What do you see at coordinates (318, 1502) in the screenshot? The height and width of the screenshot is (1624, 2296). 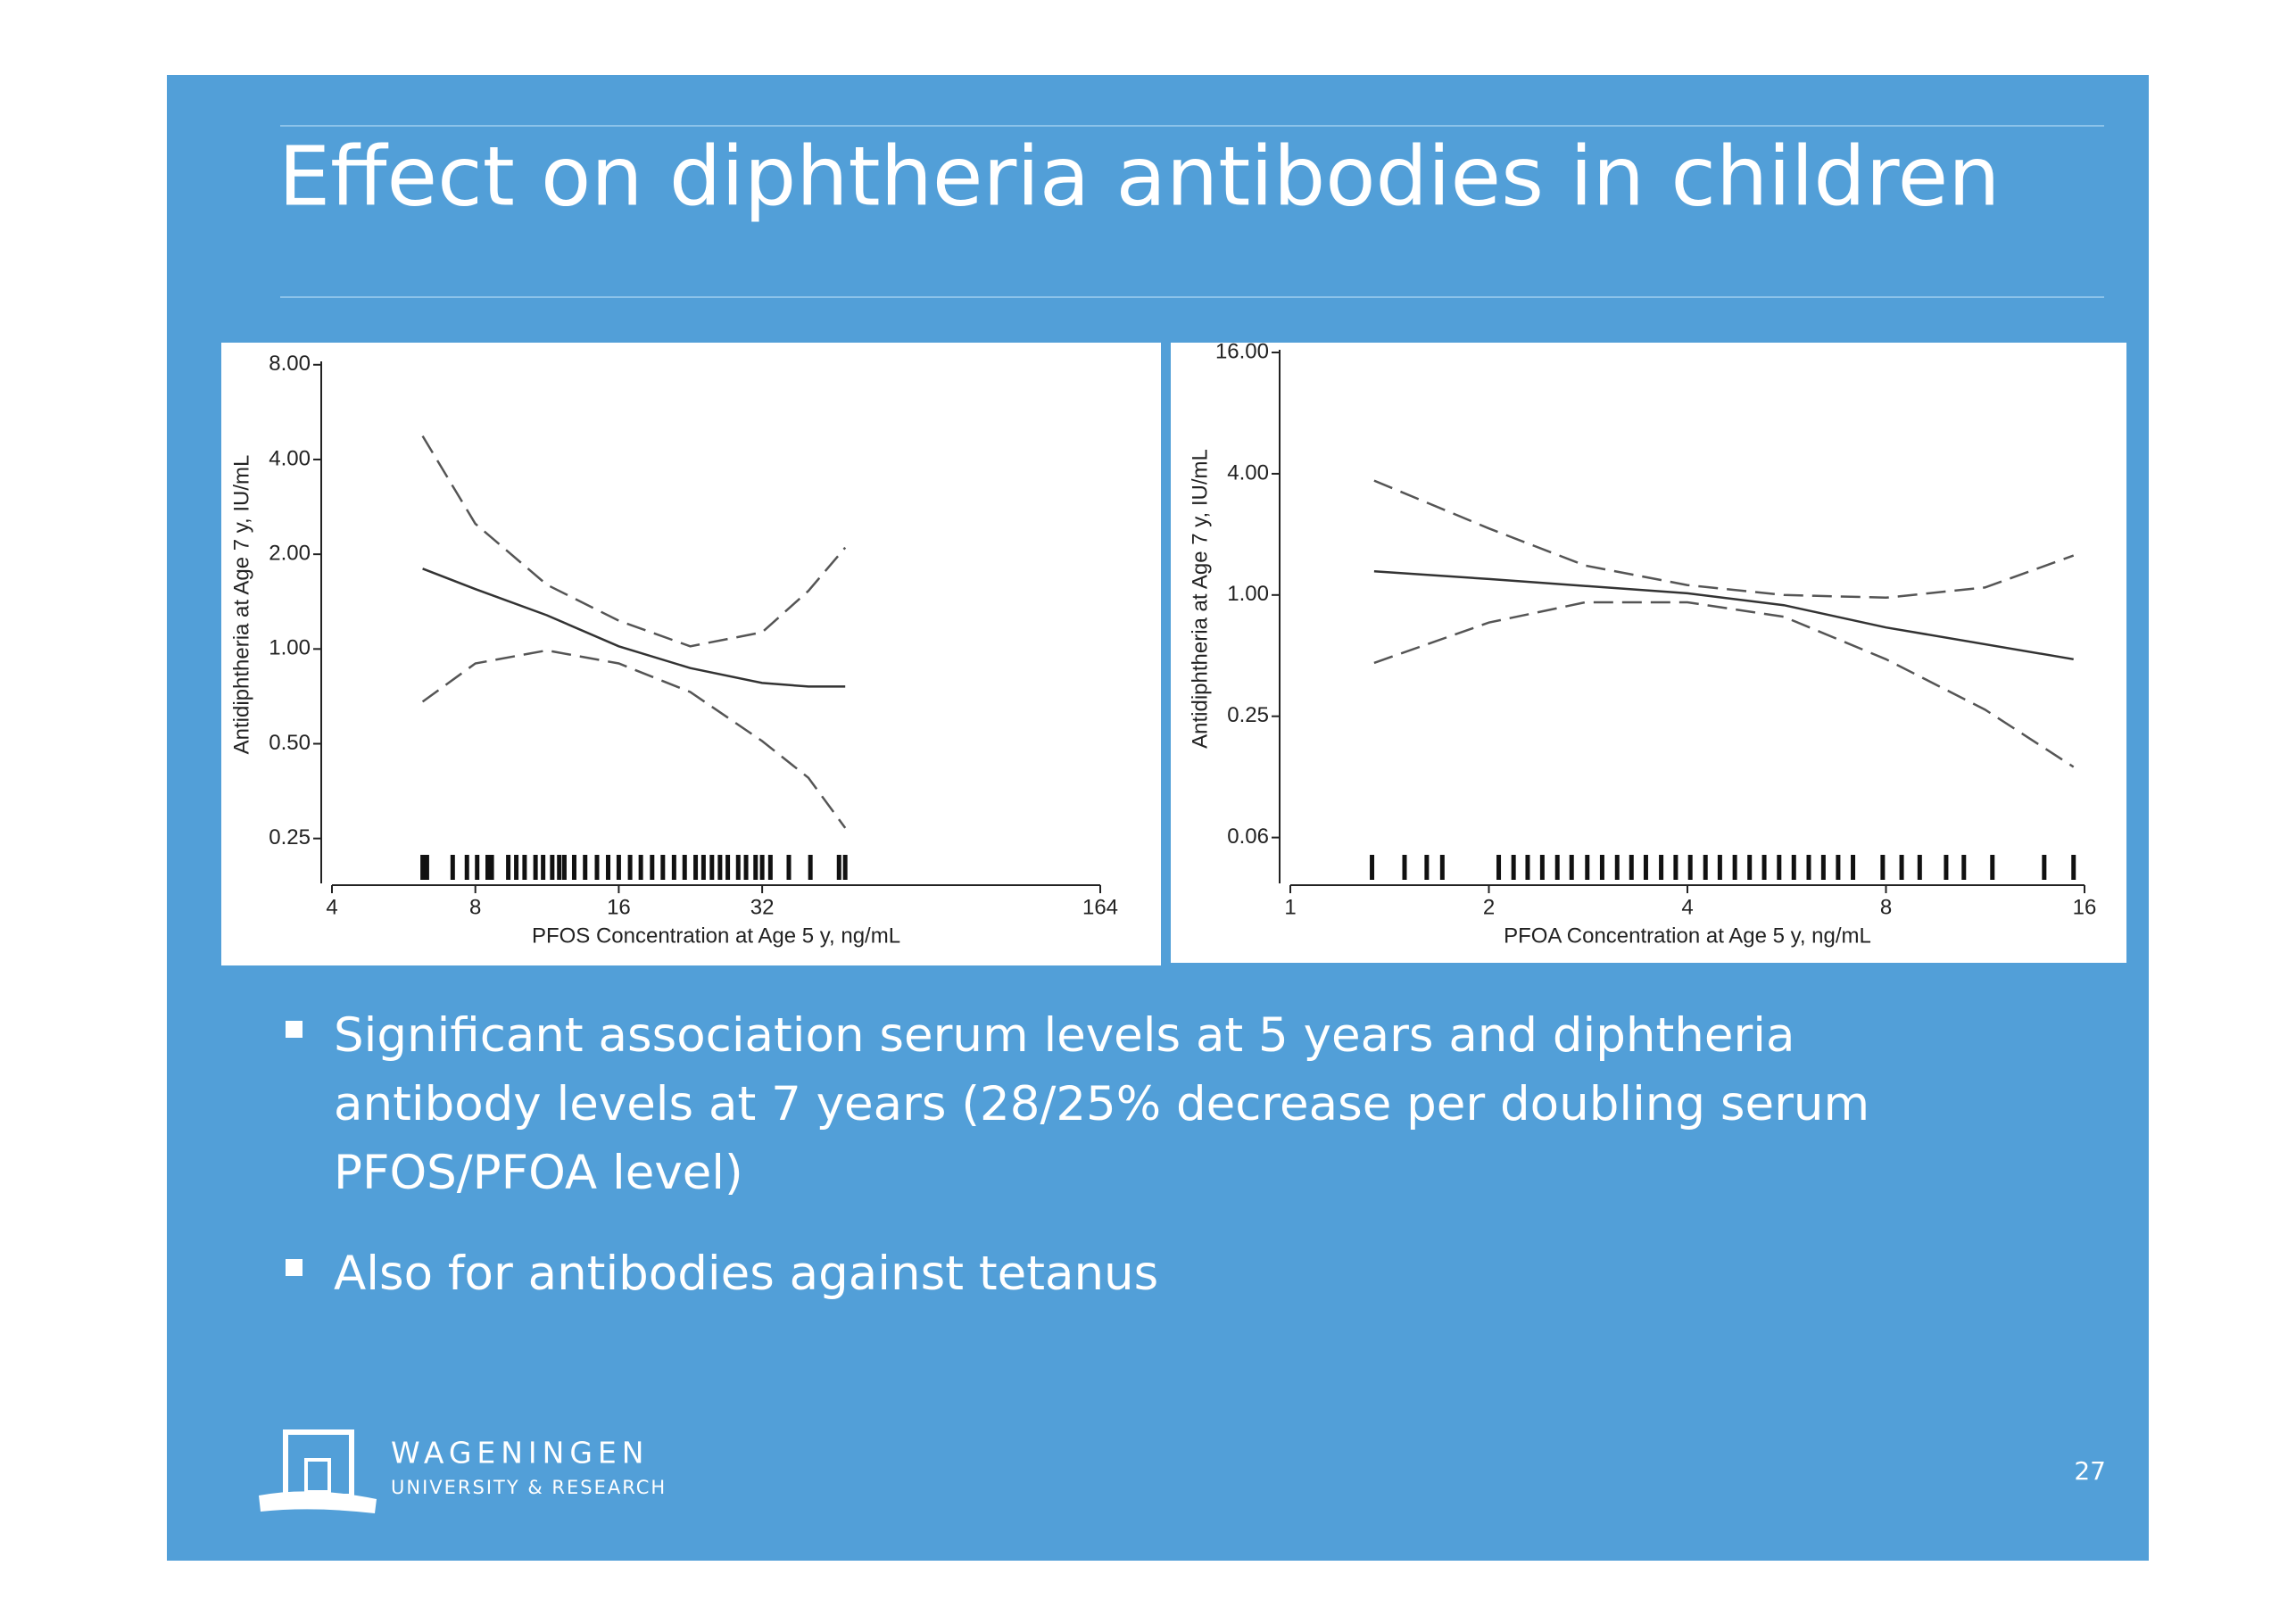 I see `logo-wave` at bounding box center [318, 1502].